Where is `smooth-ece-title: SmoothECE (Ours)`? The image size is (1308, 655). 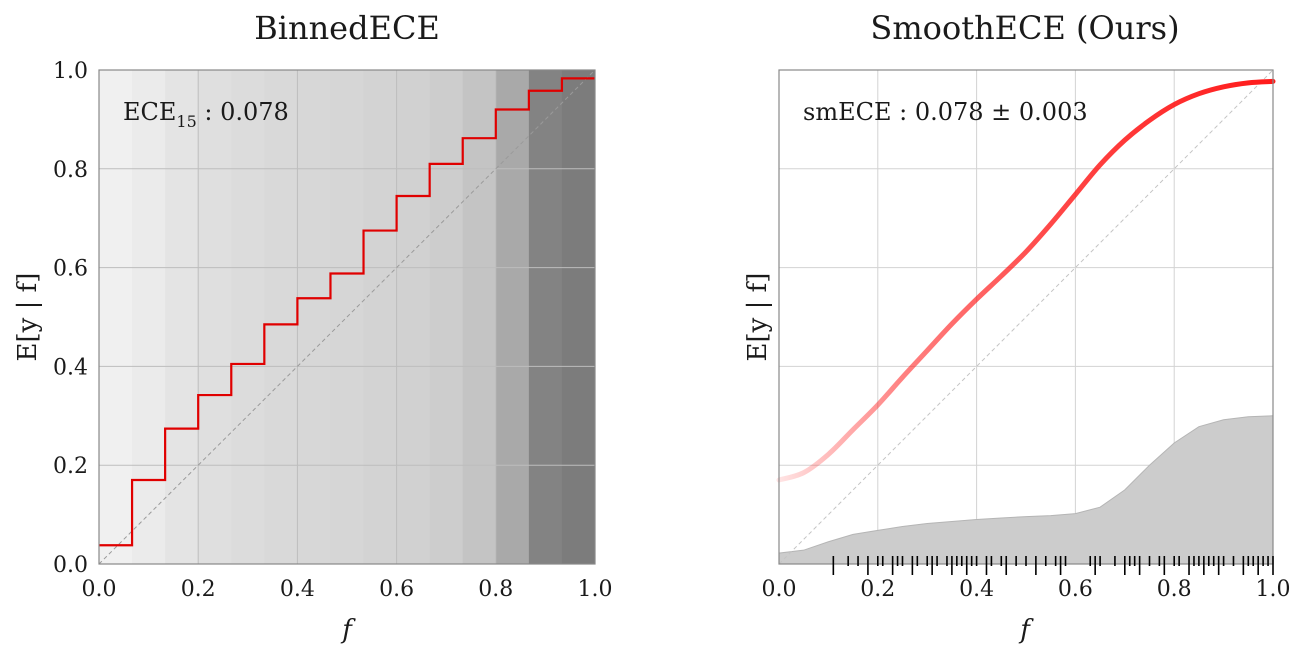 smooth-ece-title: SmoothECE (Ours) is located at coordinates (1024, 28).